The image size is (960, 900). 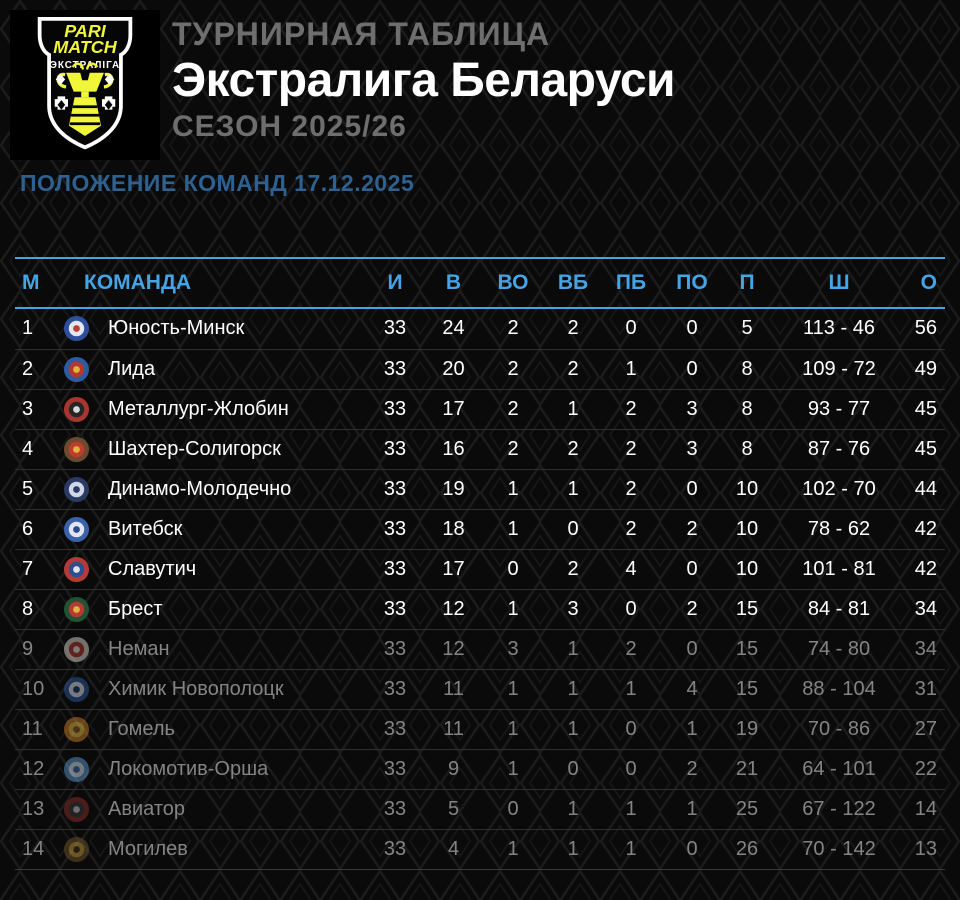 What do you see at coordinates (480, 282) in the screenshot?
I see `table-header-row: М КОМАНДА И В ВО ВБ ПБ ПО П Ш О` at bounding box center [480, 282].